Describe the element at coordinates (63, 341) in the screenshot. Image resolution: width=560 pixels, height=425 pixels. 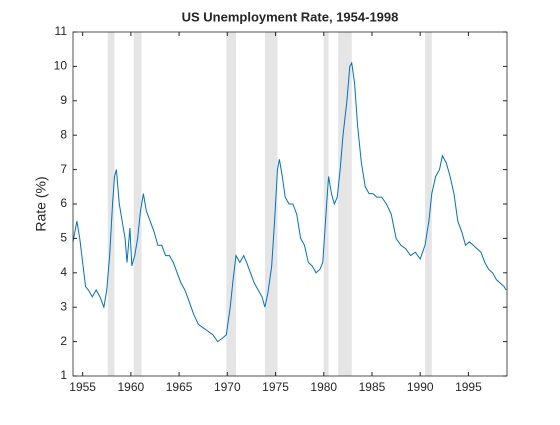
I see `y-tick-label: 2` at that location.